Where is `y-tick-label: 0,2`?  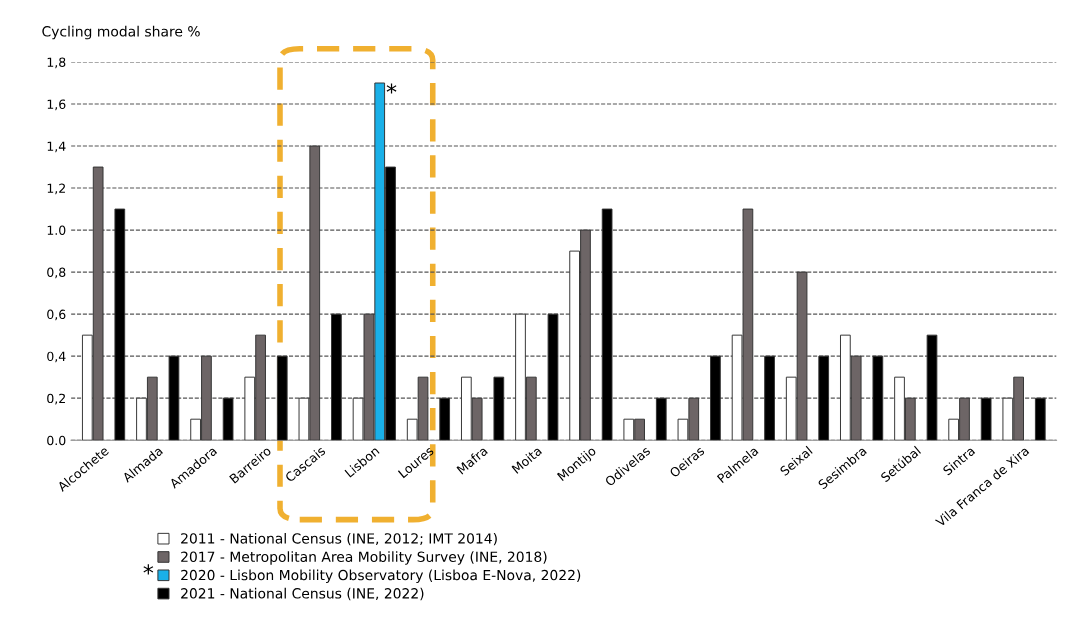 y-tick-label: 0,2 is located at coordinates (56, 399).